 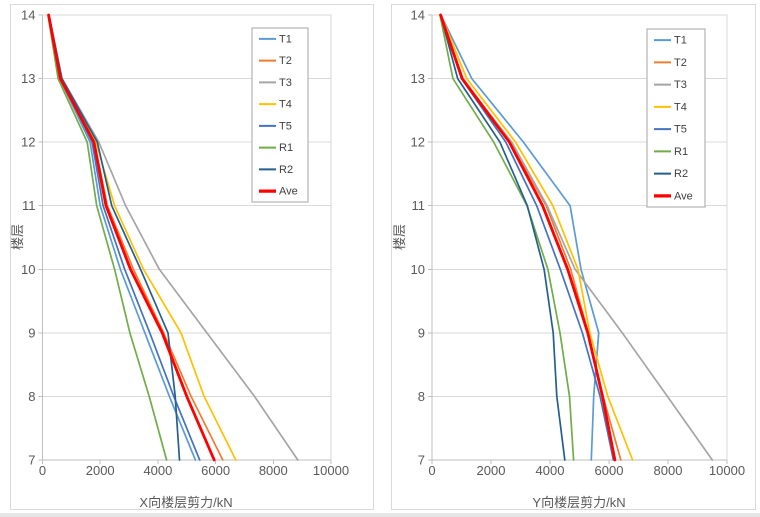 I want to click on x-axis-title: X向楼层剪力/kN, so click(x=185, y=502).